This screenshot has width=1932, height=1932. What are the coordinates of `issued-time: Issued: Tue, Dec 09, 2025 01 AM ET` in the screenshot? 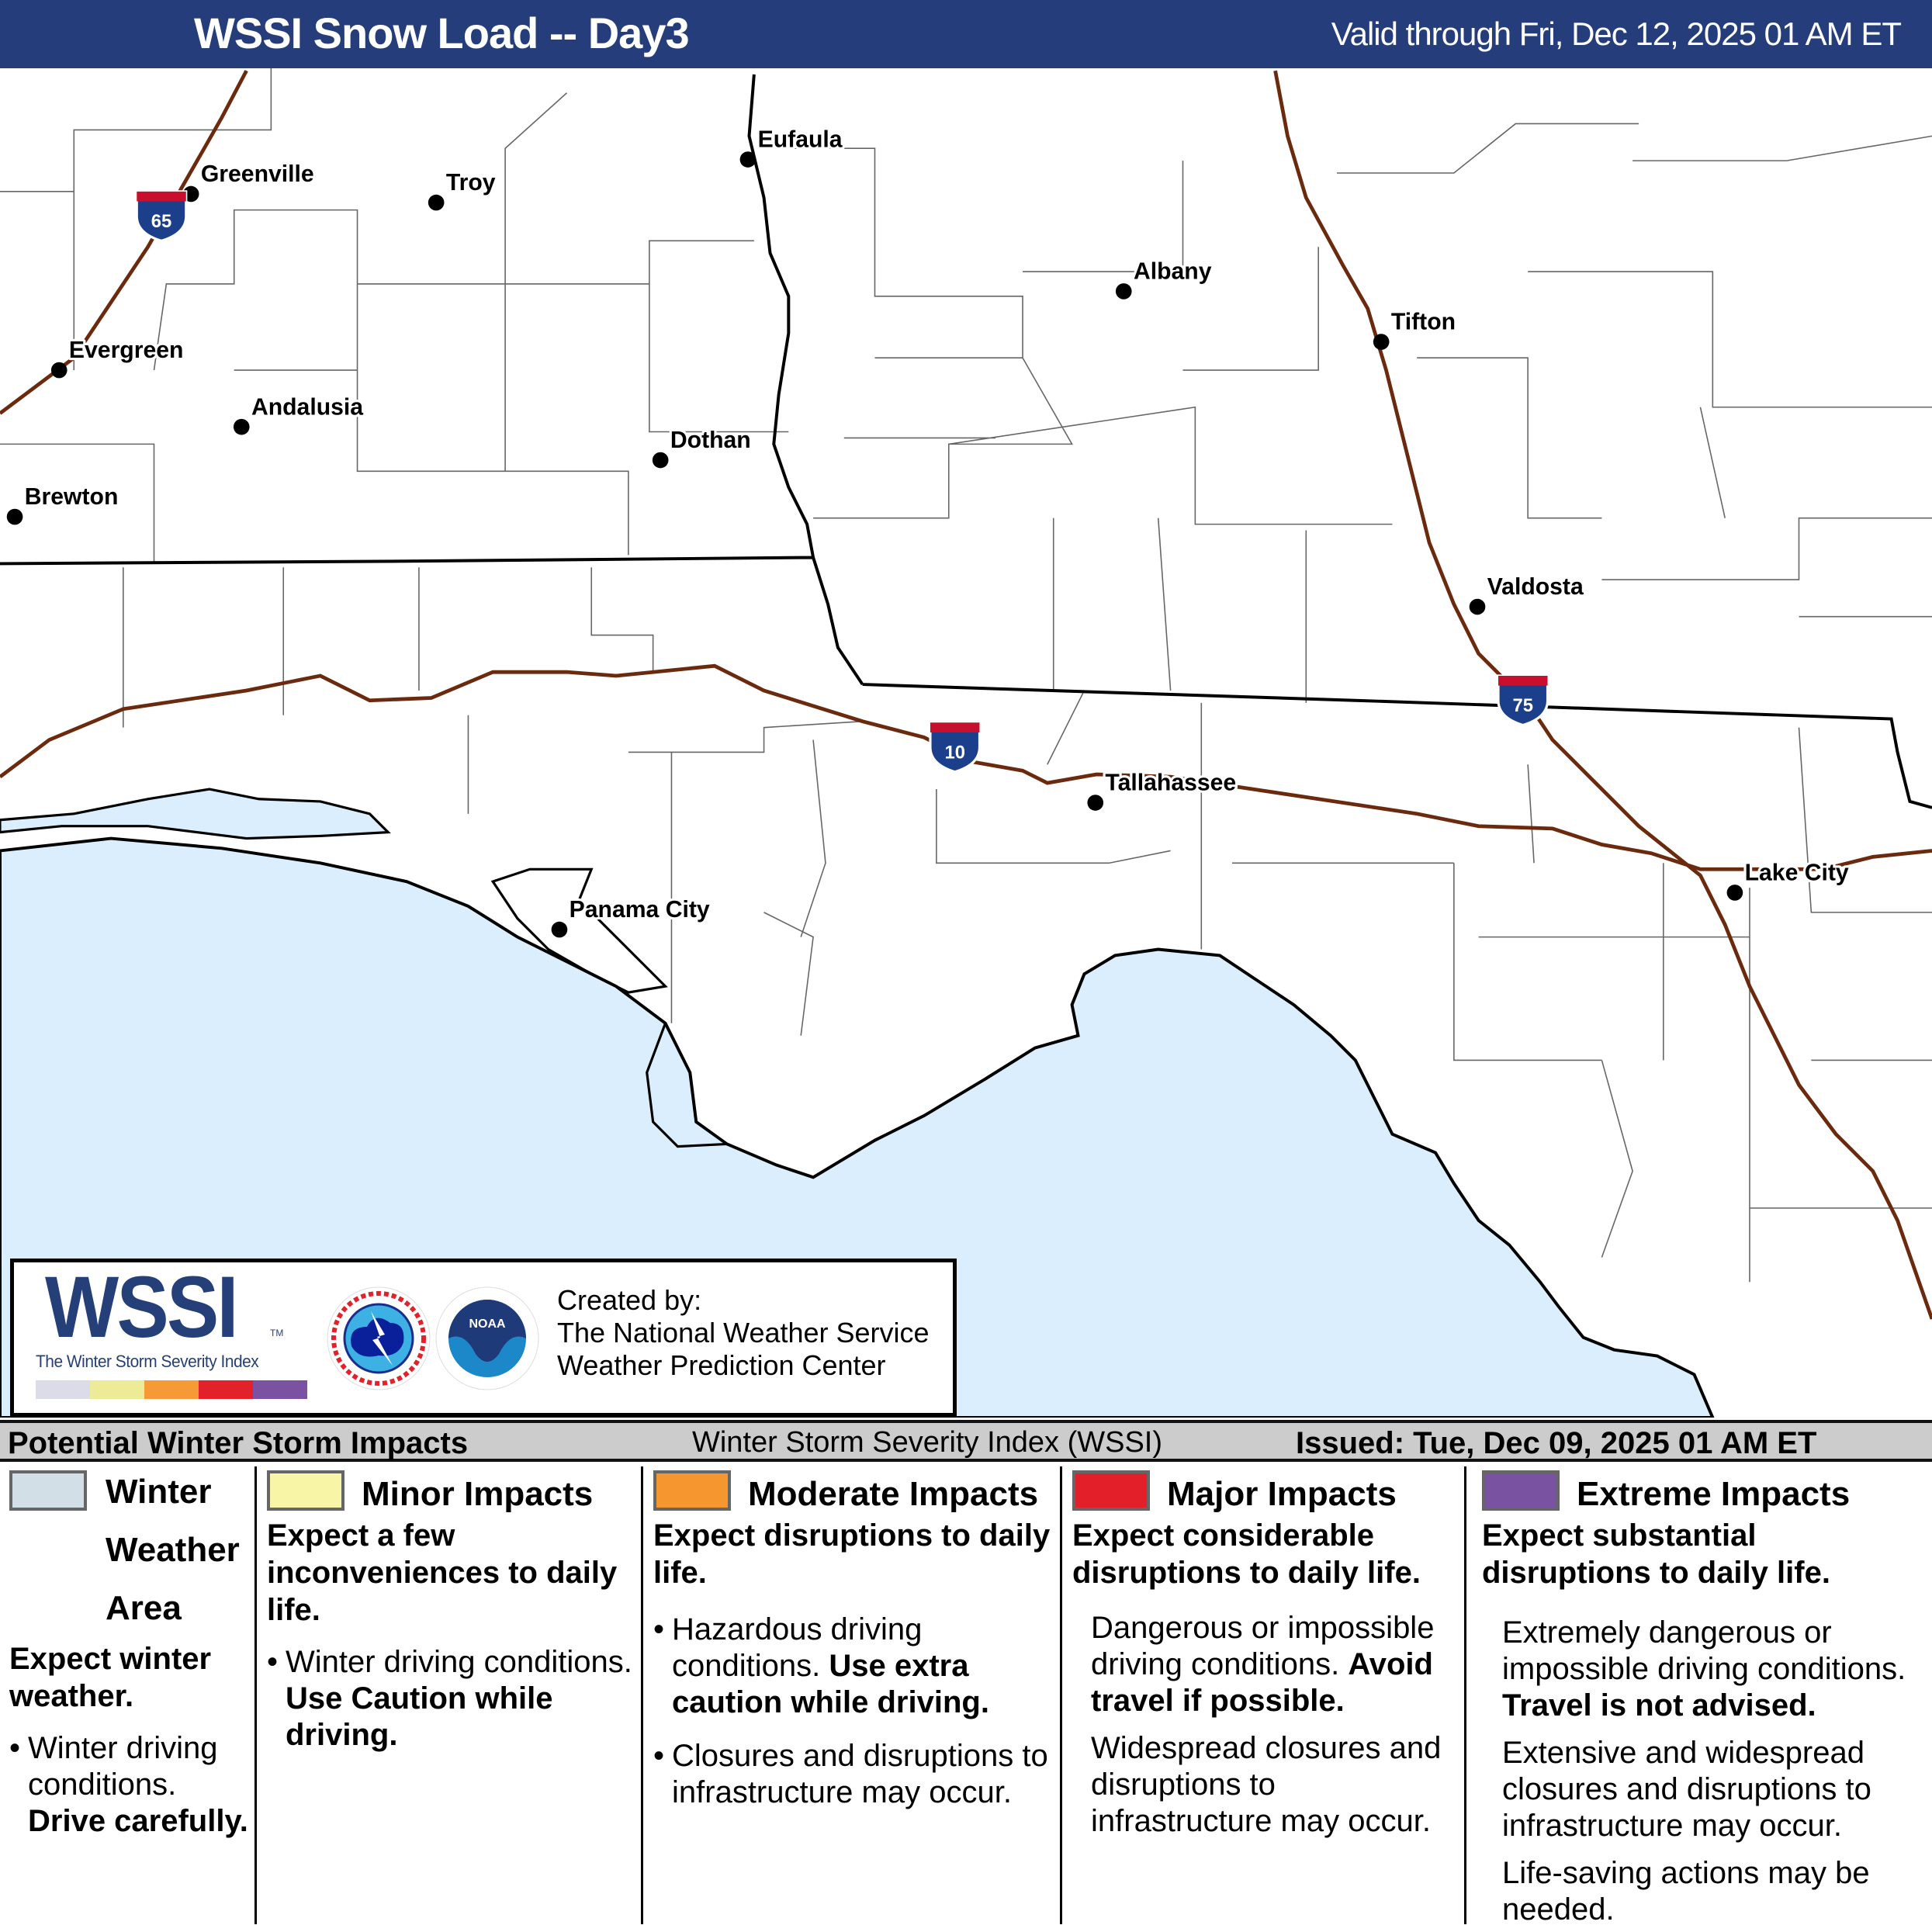 It's located at (1556, 1443).